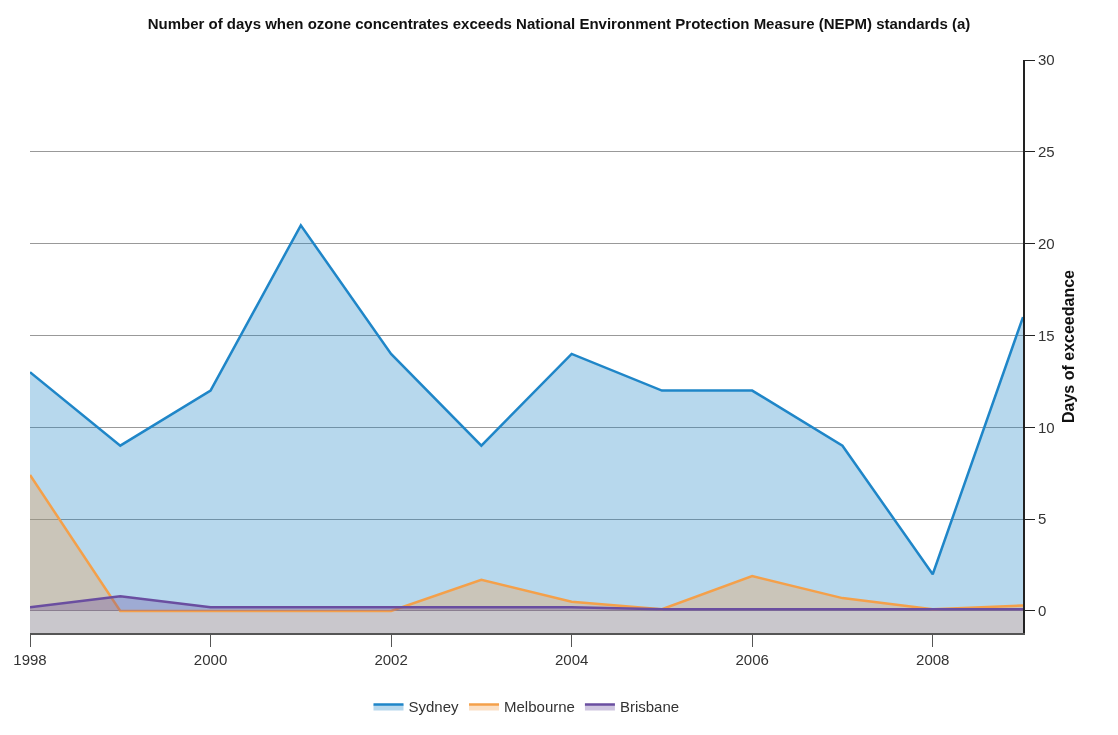 Image resolution: width=1118 pixels, height=735 pixels. I want to click on x-tick-label: 2004, so click(571, 659).